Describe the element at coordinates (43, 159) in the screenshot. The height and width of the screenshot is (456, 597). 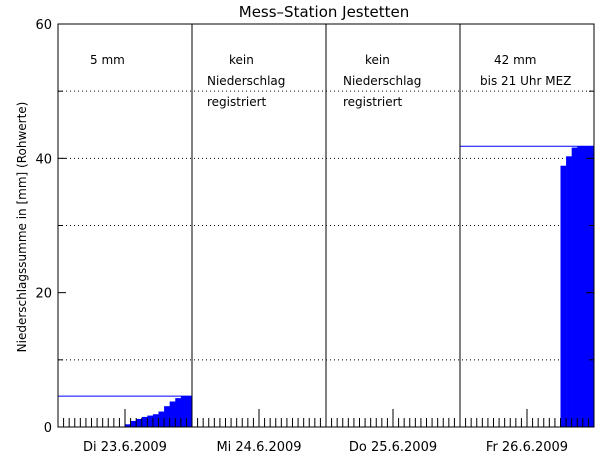
I see `y-tick-label: 40` at that location.